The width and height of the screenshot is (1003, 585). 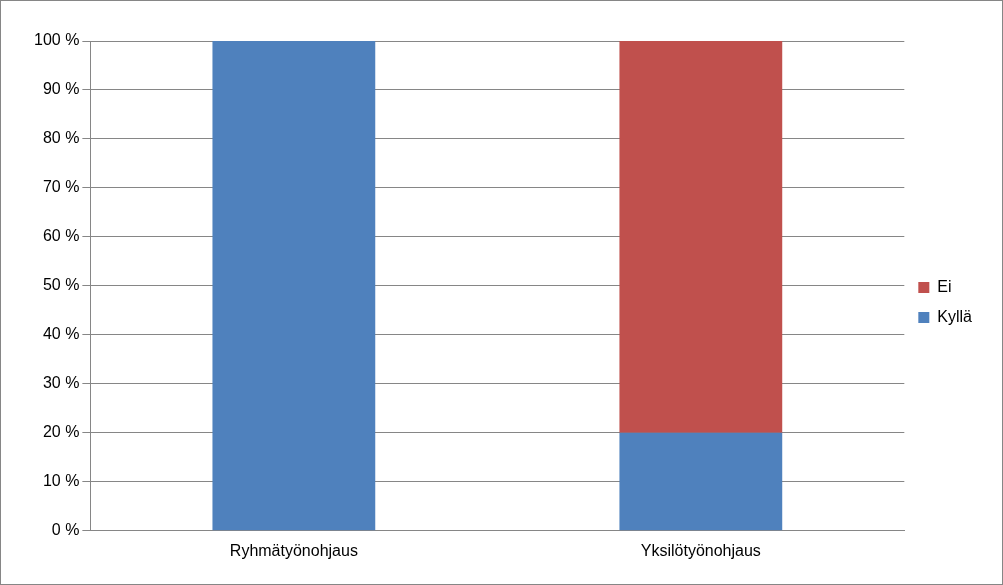 I want to click on y-tick-label: 60 %, so click(x=61, y=236).